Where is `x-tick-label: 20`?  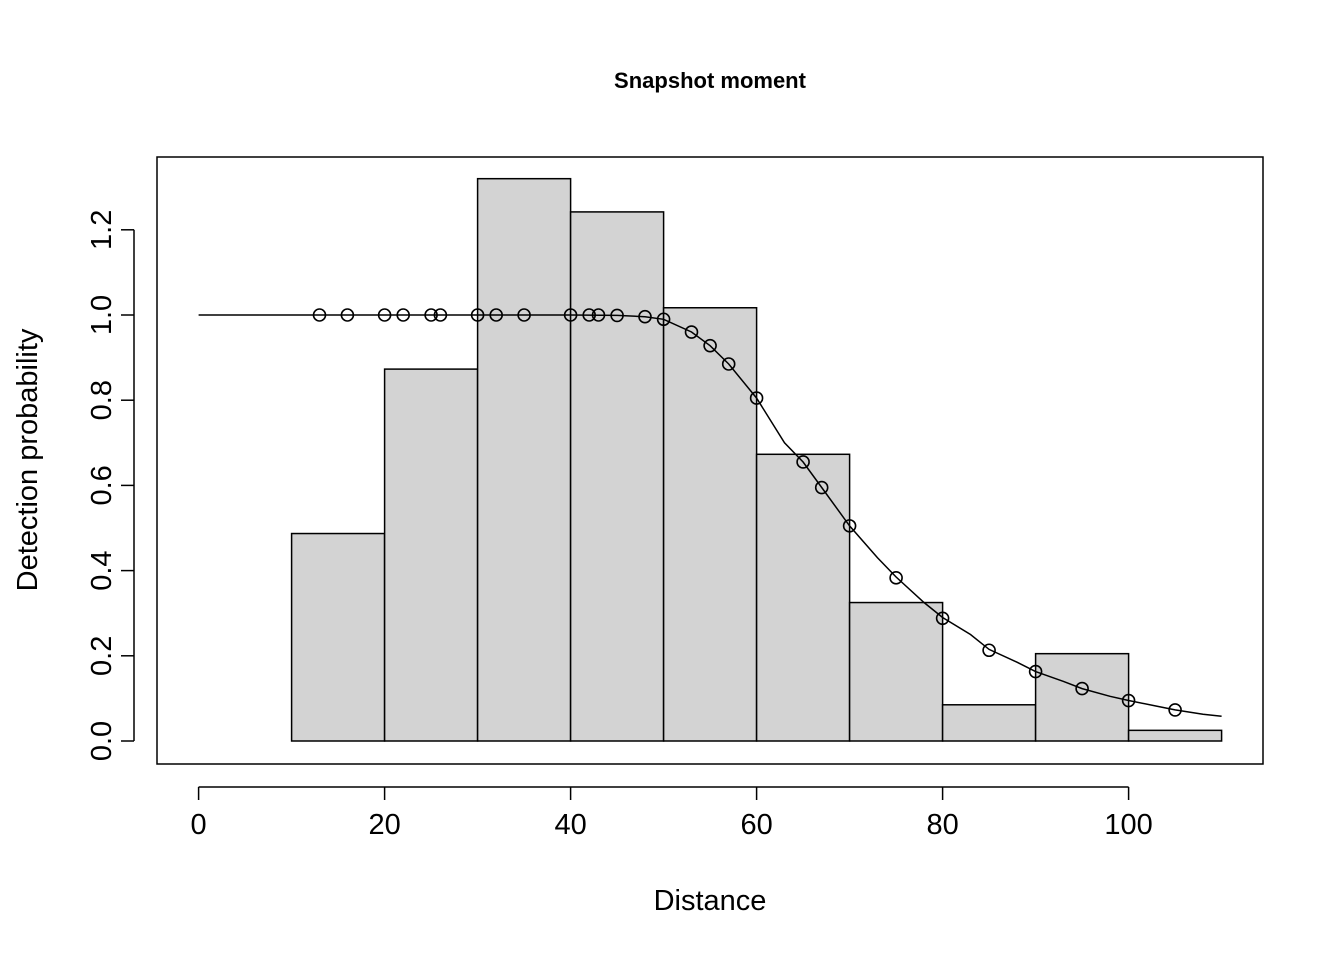
x-tick-label: 20 is located at coordinates (384, 825).